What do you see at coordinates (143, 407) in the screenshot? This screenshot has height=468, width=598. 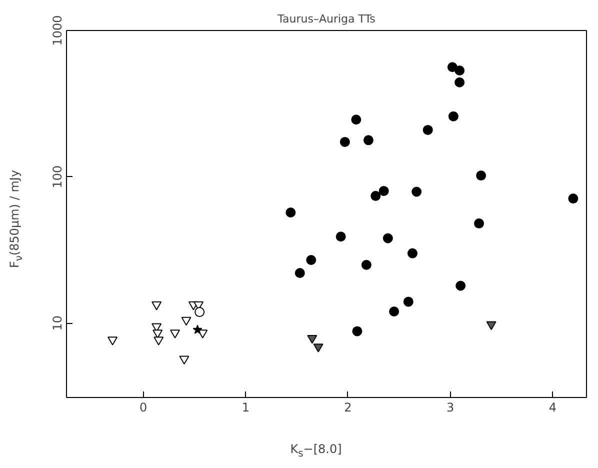 I see `x-tick-label: 0` at bounding box center [143, 407].